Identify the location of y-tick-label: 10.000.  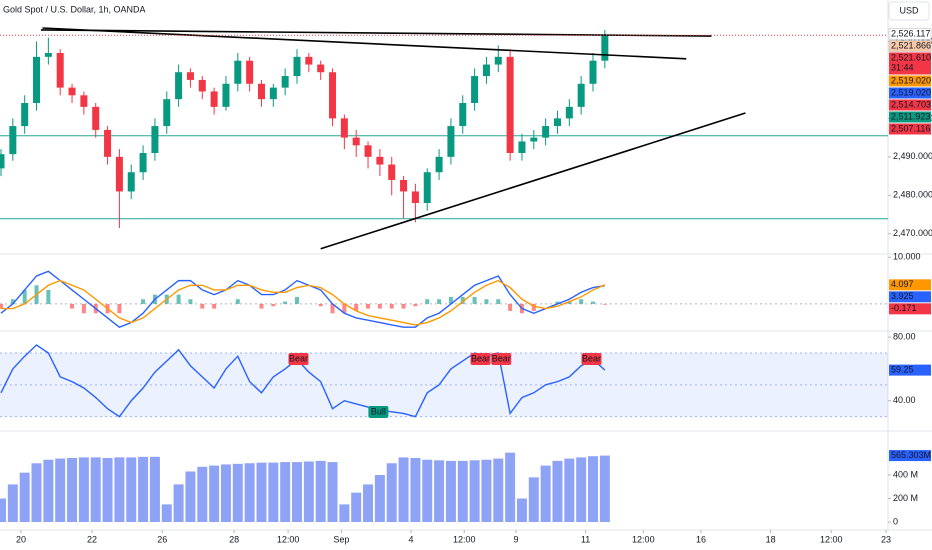
(907, 257).